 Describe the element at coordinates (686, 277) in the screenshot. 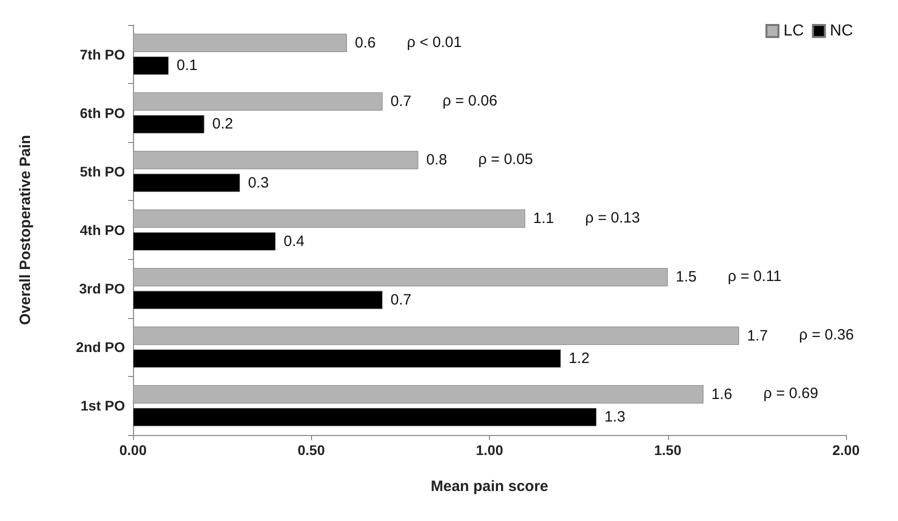

I see `data-label: 1.5` at that location.